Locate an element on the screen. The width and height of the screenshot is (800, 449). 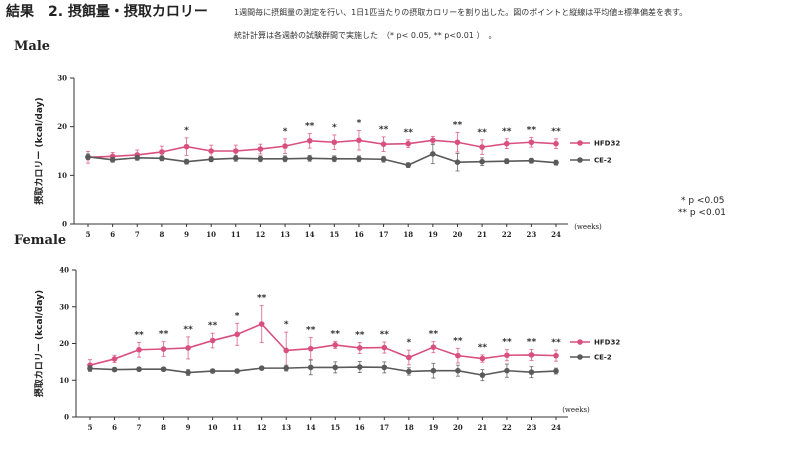
x-tick-label: 16 is located at coordinates (360, 427).